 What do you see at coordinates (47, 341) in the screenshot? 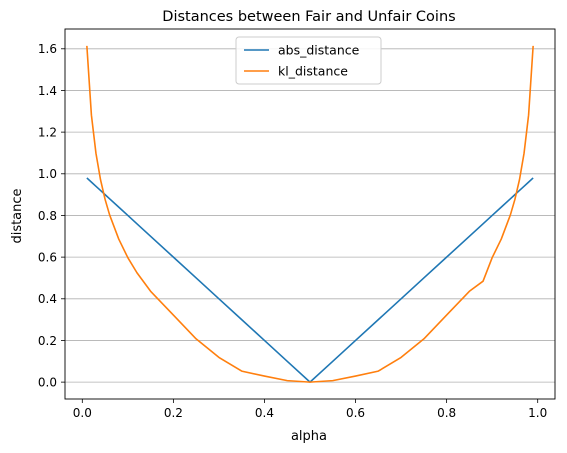
I see `y-tick-label: 0.2` at bounding box center [47, 341].